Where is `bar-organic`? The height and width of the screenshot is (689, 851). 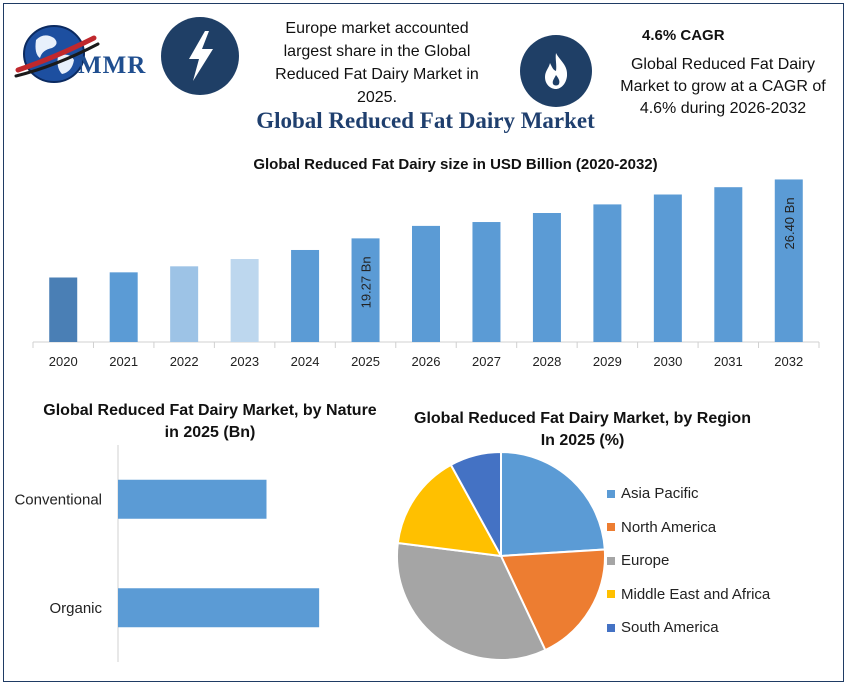
bar-organic is located at coordinates (219, 608).